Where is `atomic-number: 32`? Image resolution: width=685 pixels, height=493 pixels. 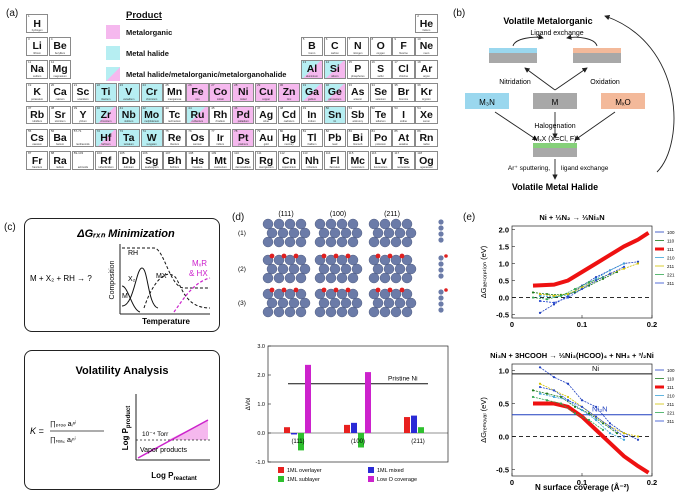 atomic-number: 32 is located at coordinates (327, 84).